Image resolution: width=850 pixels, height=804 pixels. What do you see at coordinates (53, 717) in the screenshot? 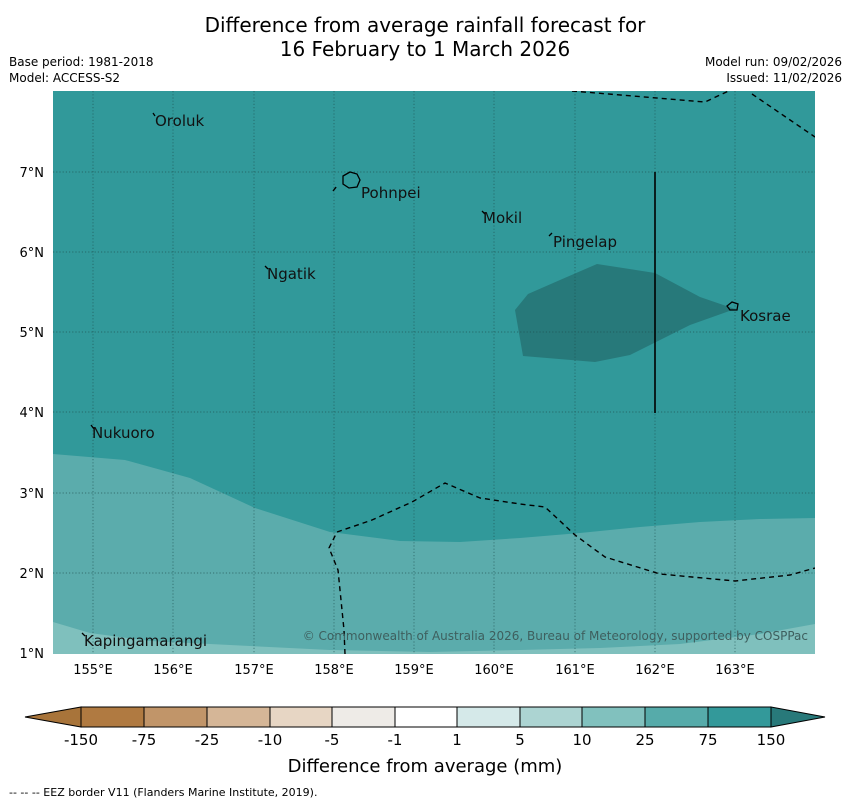
I see `colorbar-low-extension` at bounding box center [53, 717].